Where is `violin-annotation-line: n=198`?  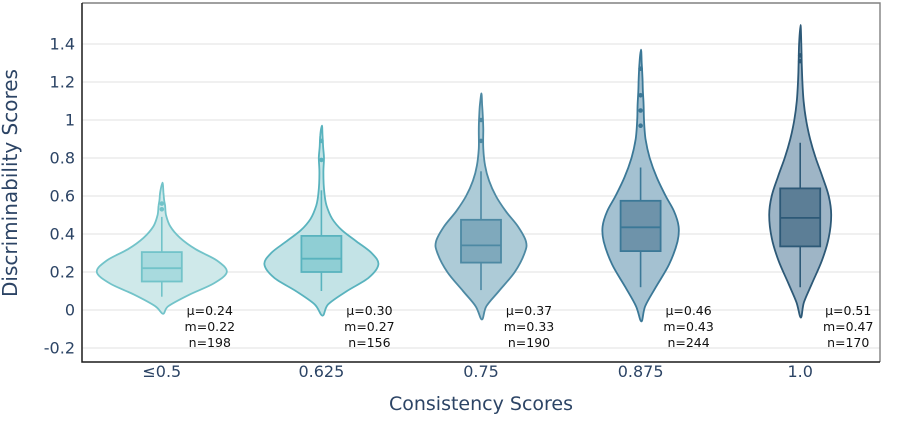
violin-annotation-line: n=198 is located at coordinates (210, 342).